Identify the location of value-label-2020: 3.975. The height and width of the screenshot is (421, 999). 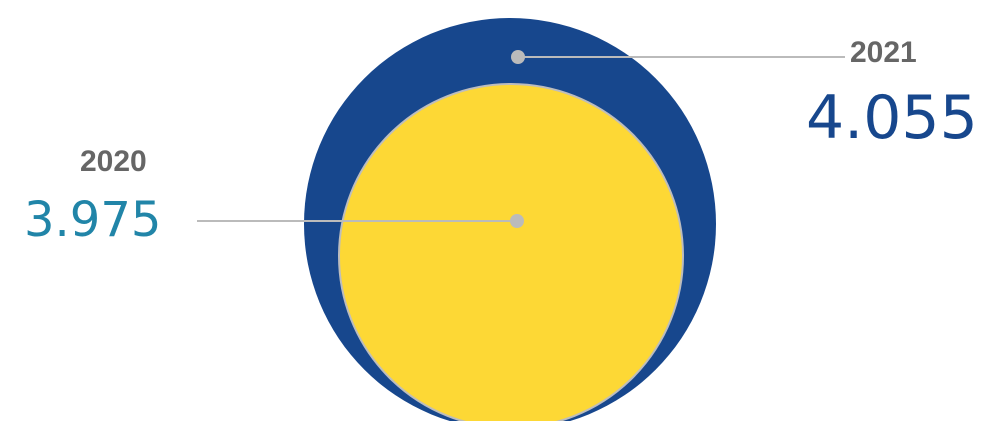
(93, 220).